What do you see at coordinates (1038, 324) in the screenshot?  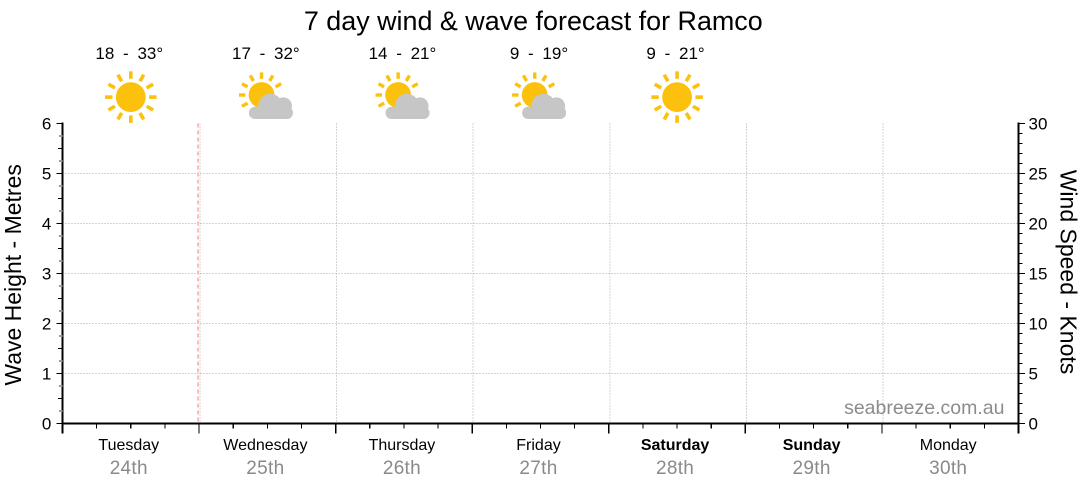 I see `svg-text: 10` at bounding box center [1038, 324].